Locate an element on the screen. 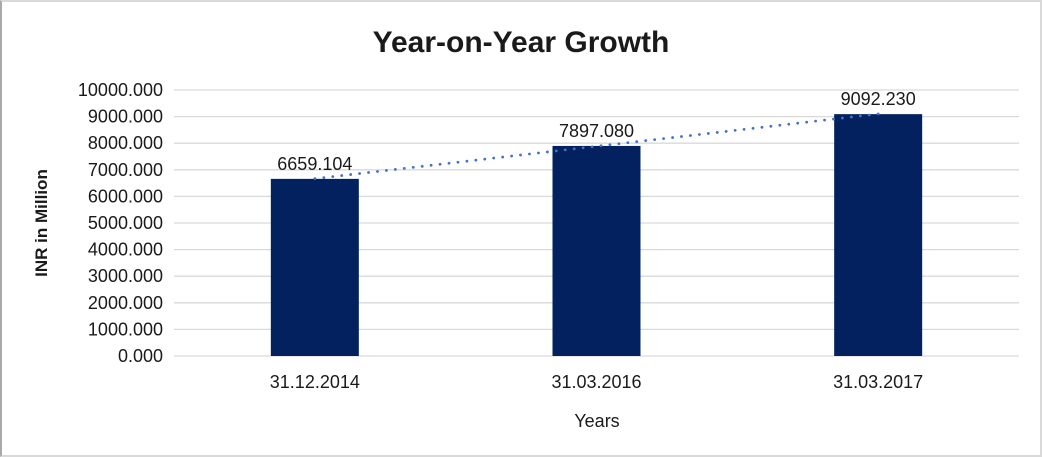 The image size is (1042, 457). y-tick-label: 9000.000 is located at coordinates (125, 117).